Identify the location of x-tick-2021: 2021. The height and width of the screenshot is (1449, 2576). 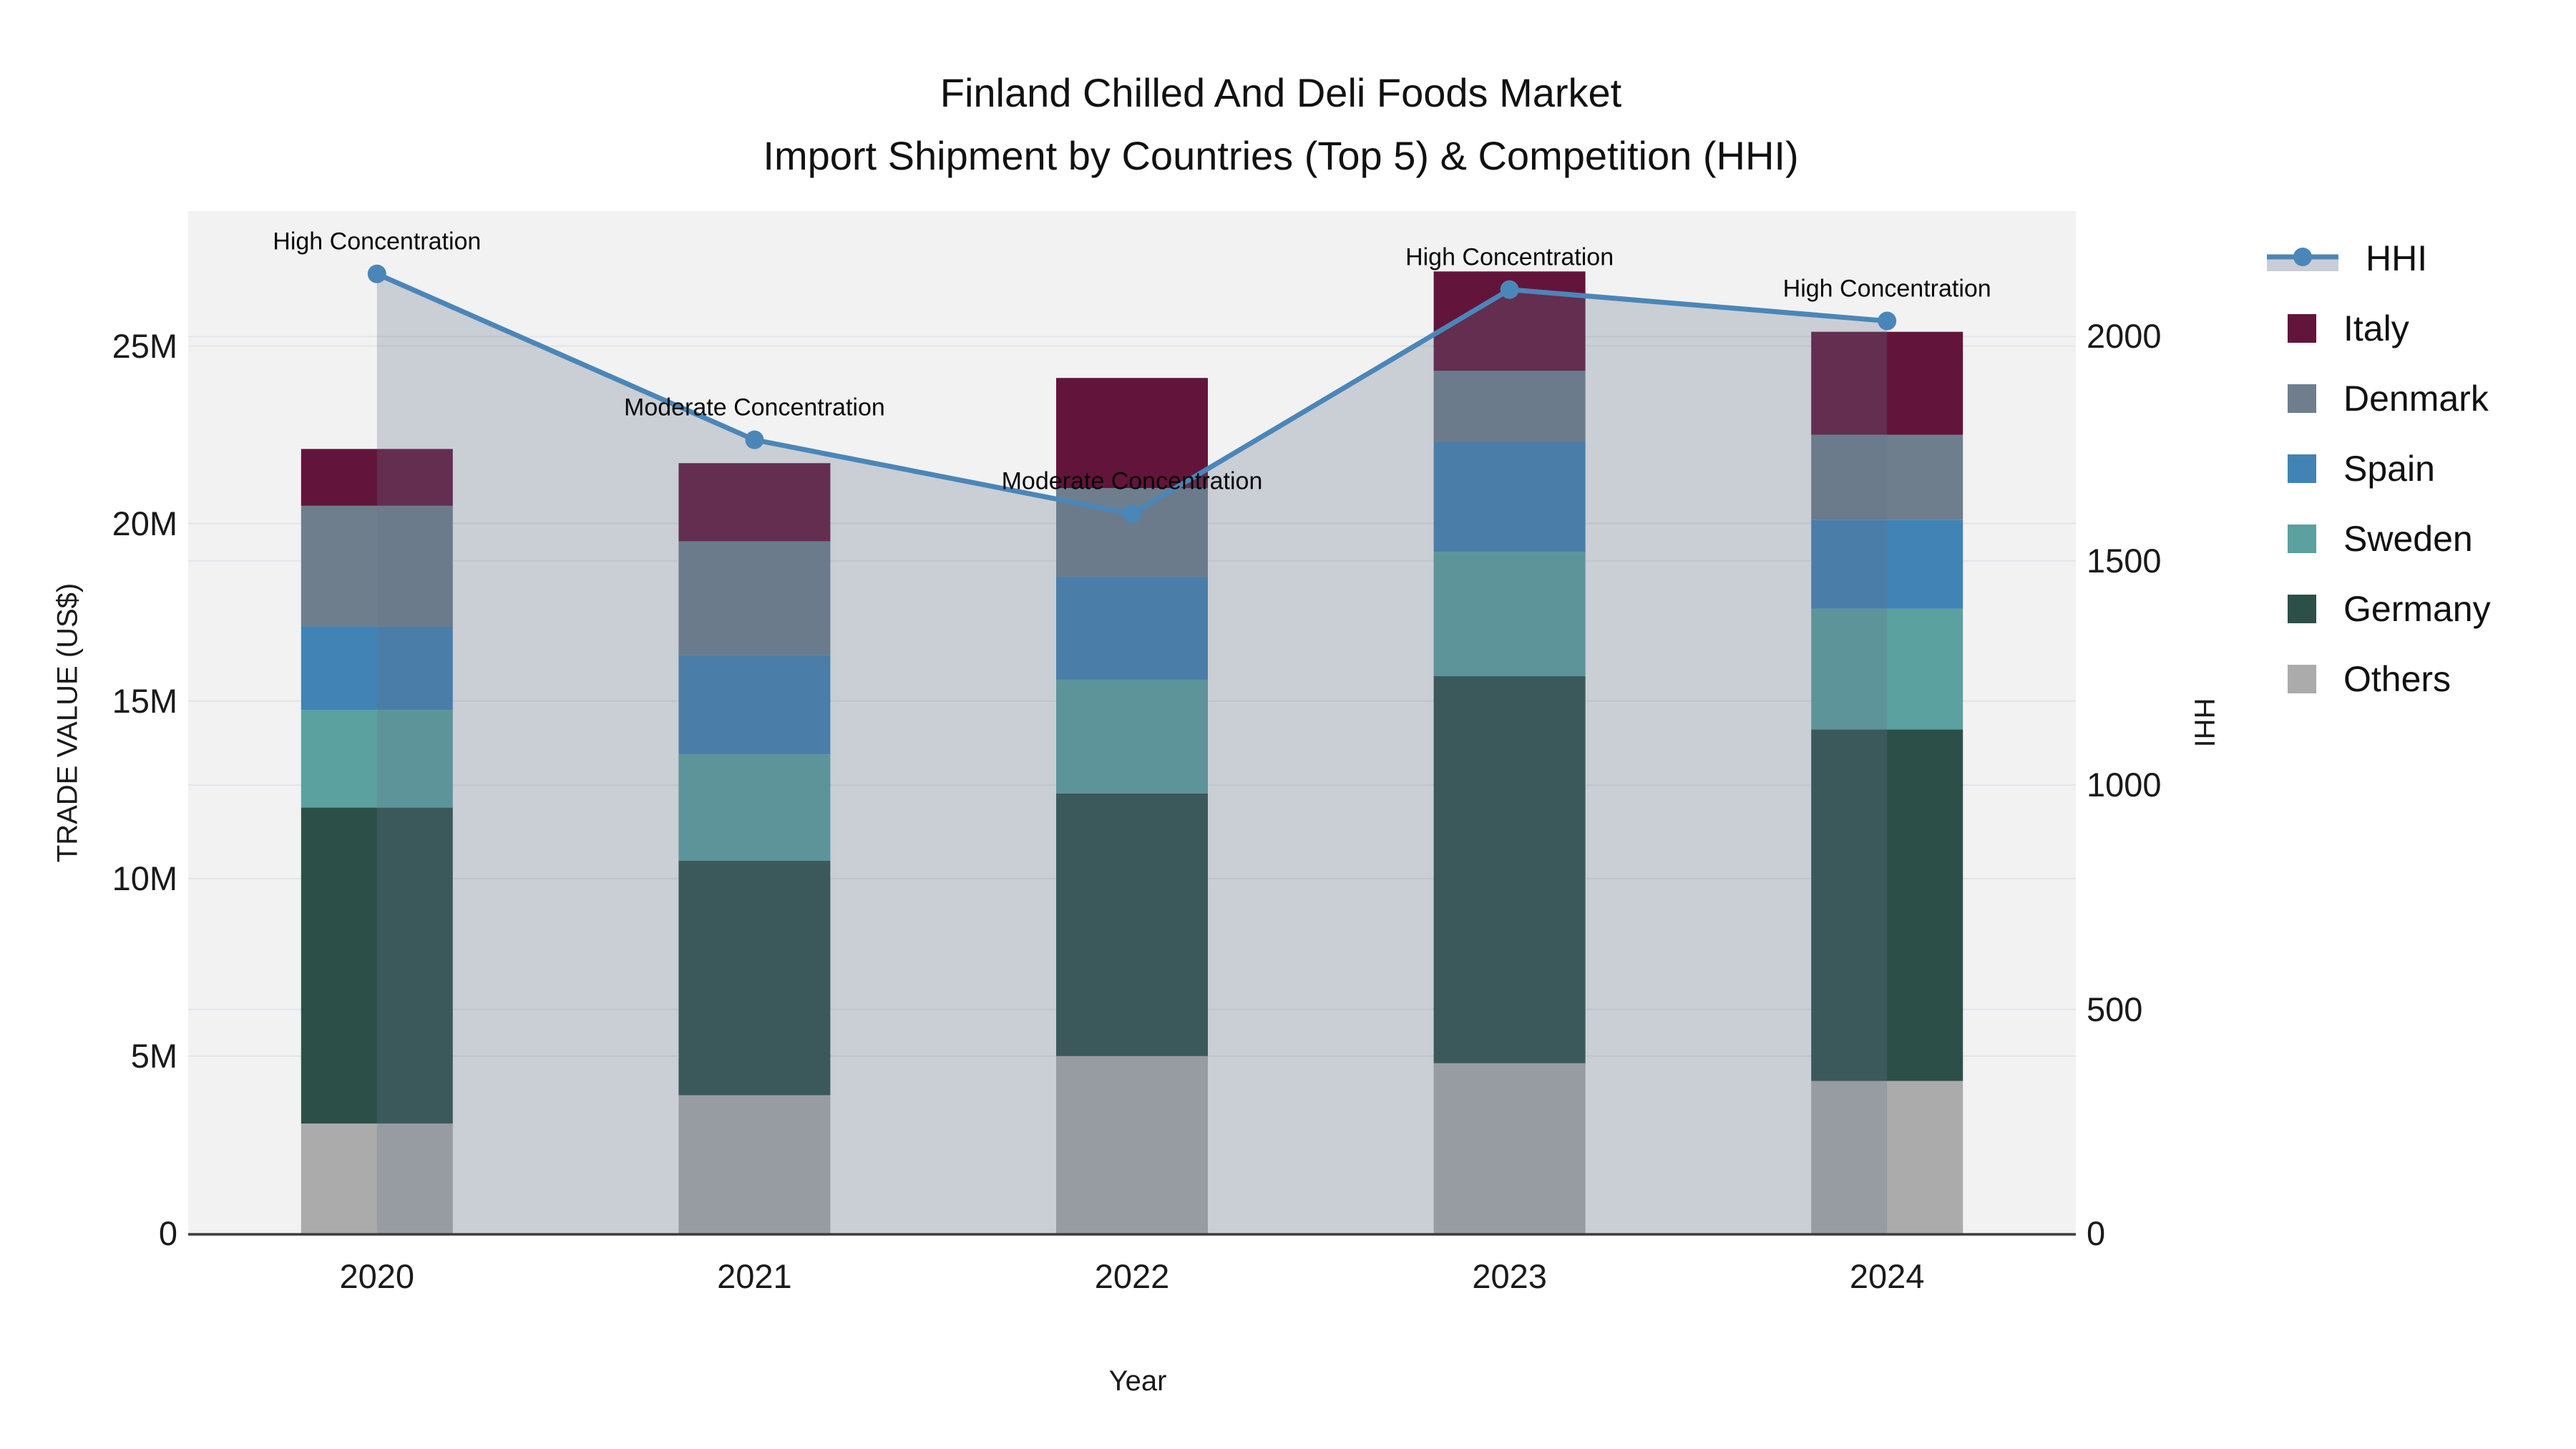
(754, 1276).